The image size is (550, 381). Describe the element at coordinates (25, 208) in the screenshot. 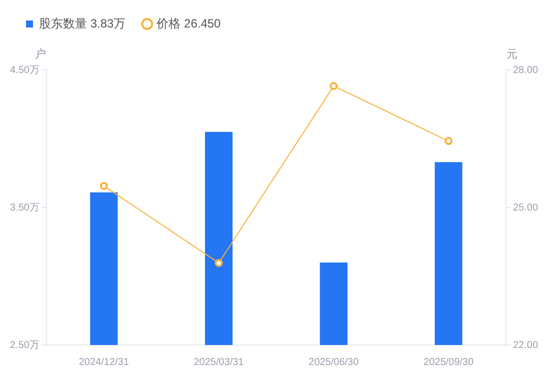

I see `y-tick-label: 3.50万` at that location.